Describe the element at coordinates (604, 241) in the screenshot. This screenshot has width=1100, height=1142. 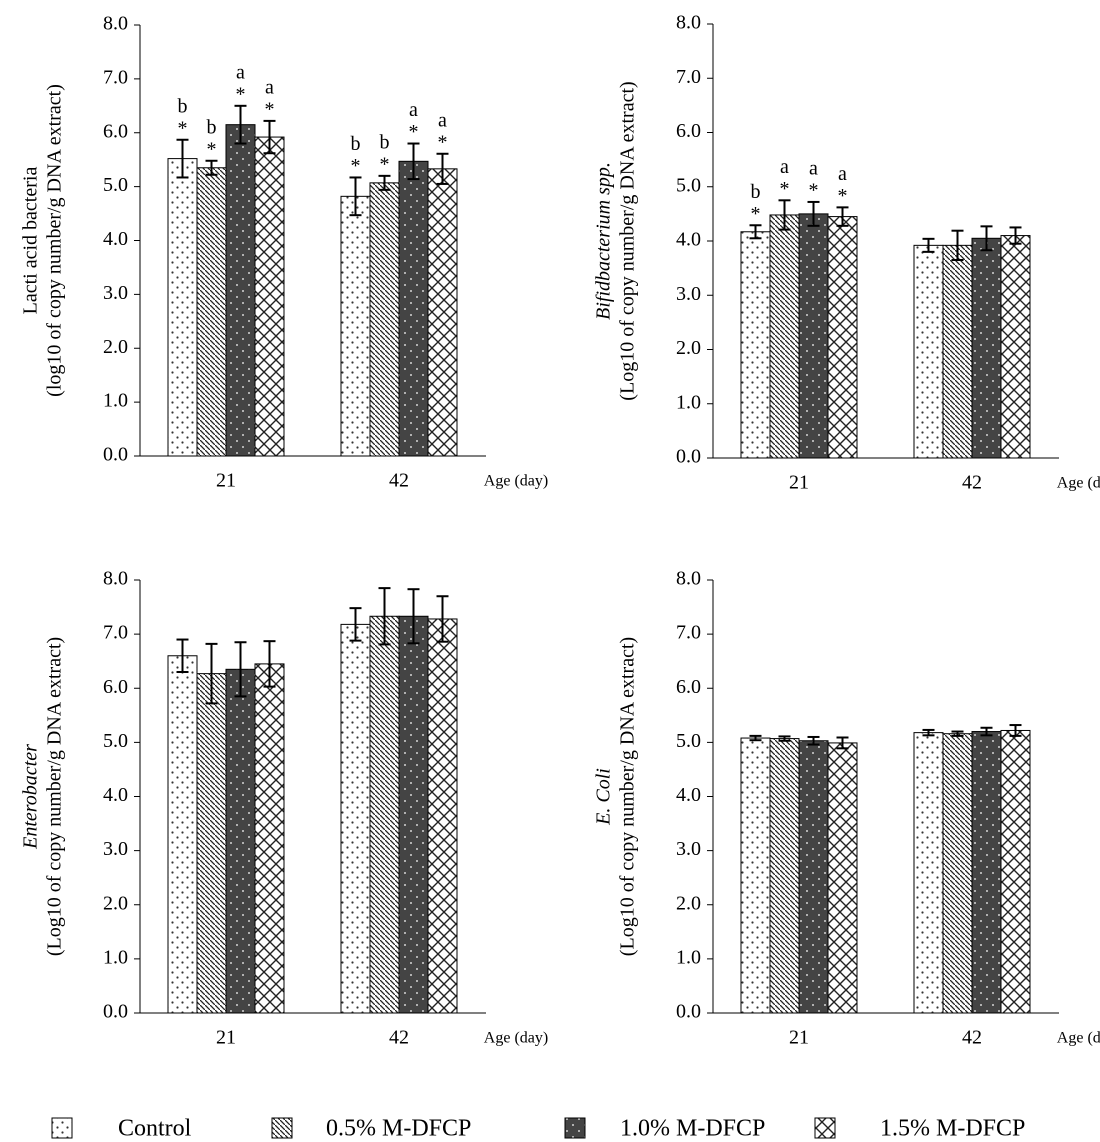
I see `y-axis-title: Bifidbacterium spp.` at that location.